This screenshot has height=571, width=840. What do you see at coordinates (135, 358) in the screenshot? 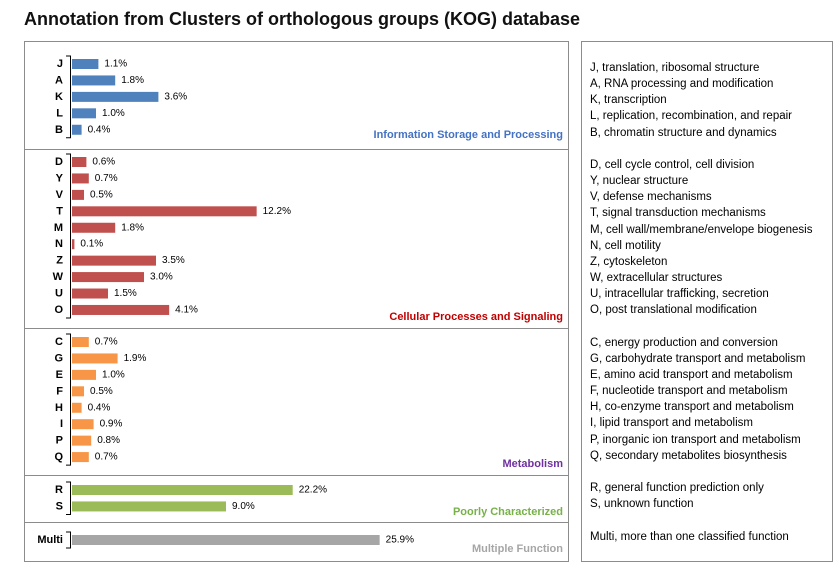
I see `value-label: 1.9%` at bounding box center [135, 358].